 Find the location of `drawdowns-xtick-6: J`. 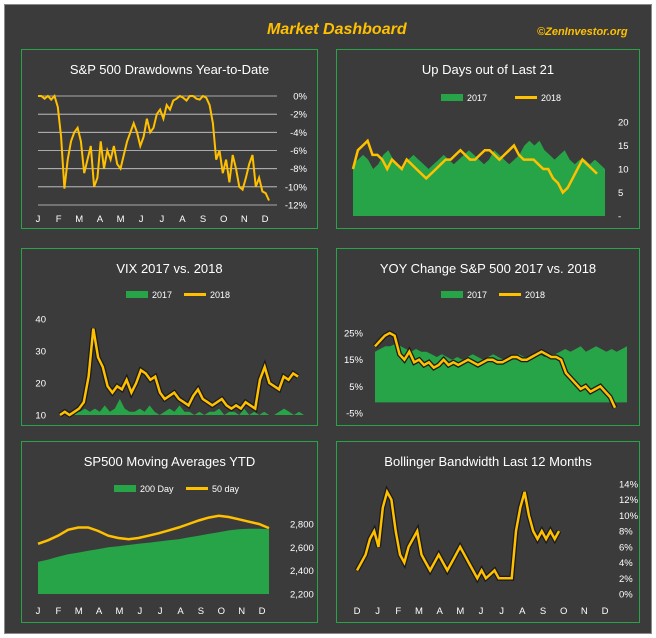

drawdowns-xtick-6: J is located at coordinates (161, 219).